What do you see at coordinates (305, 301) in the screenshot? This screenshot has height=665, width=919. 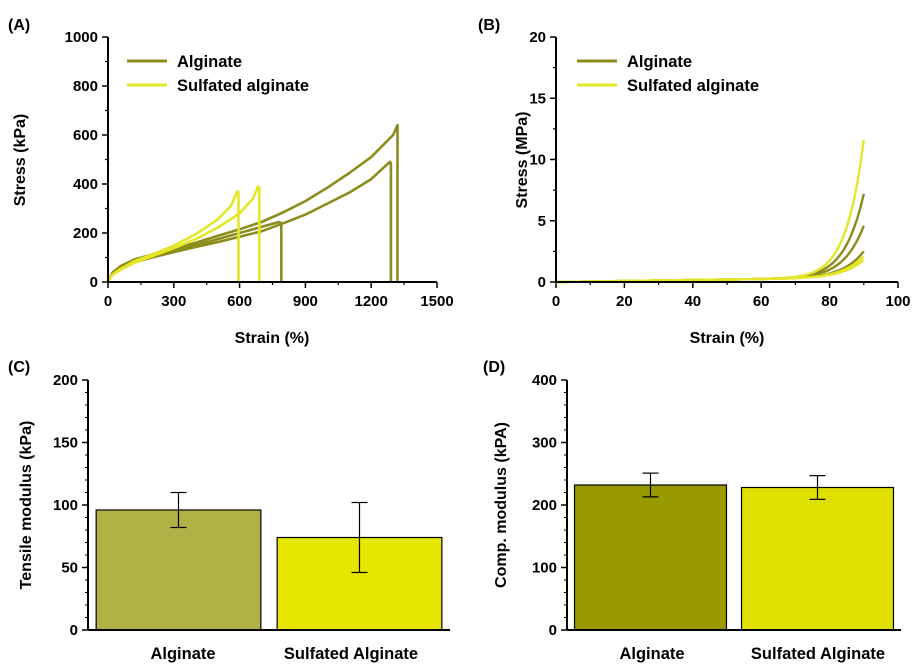 I see `panel-a-xtick-label: 900` at bounding box center [305, 301].